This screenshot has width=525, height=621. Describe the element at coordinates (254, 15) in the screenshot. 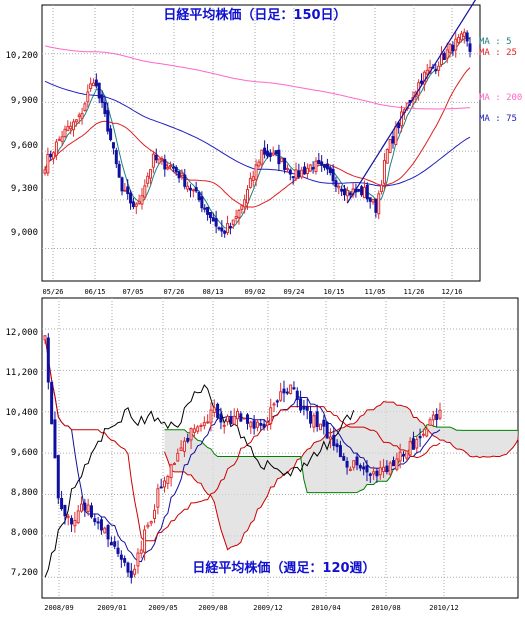

I see `daily-chart-title: 日経平均株価（日足：150日）` at that location.